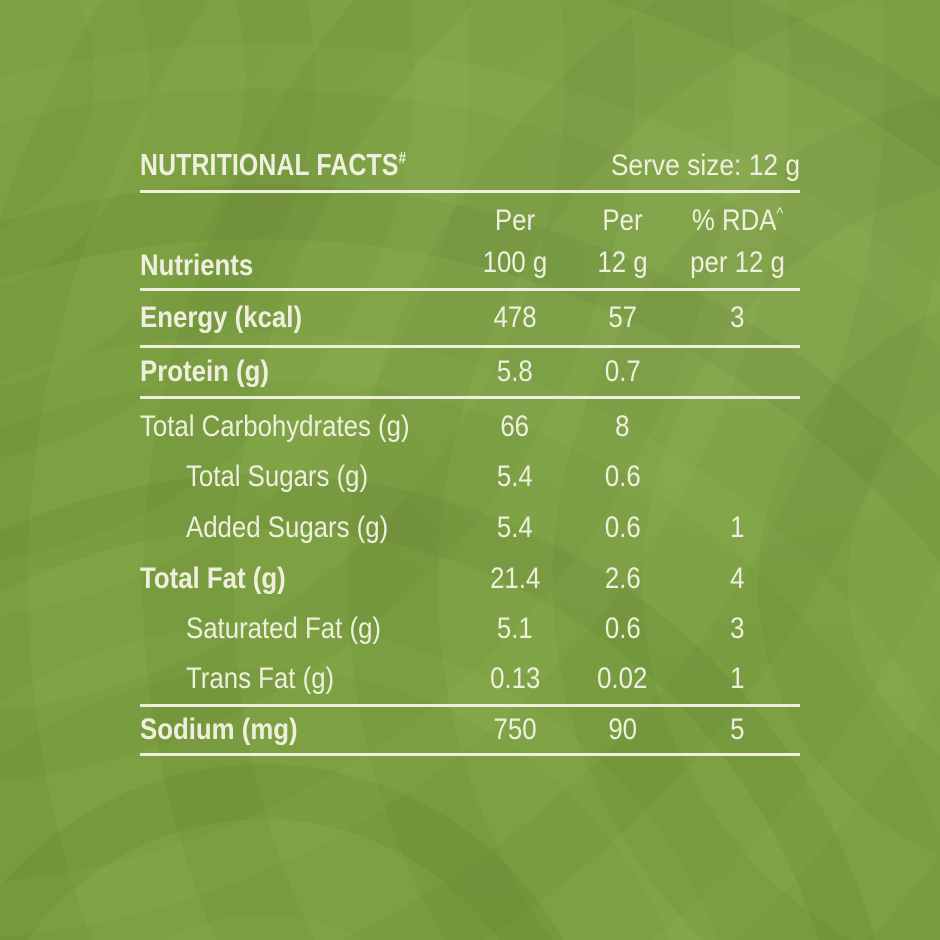 The image size is (940, 940). Describe the element at coordinates (470, 705) in the screenshot. I see `divider-sodium-top` at that location.